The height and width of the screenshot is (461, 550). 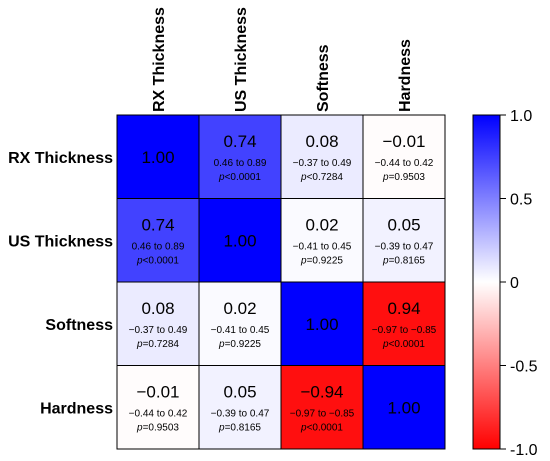 I want to click on heatmap-cell: 0.08 −0.37 to 0.49 p<0.7284, so click(x=322, y=156).